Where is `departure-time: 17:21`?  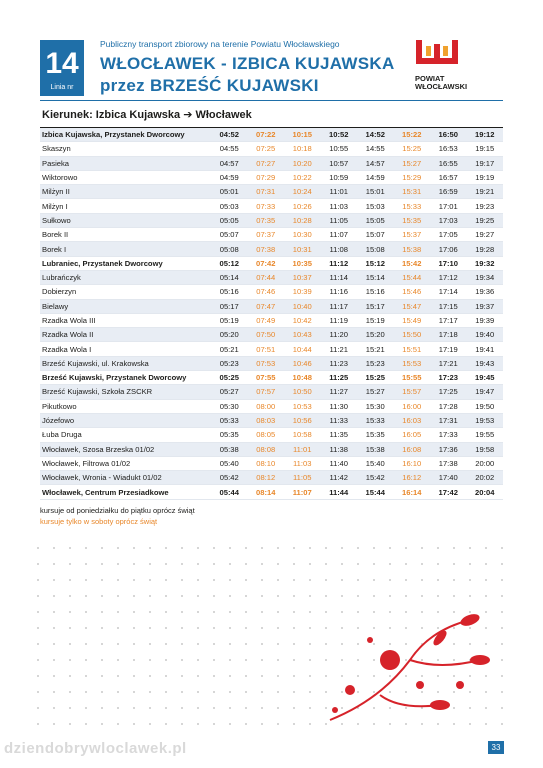
departure-time: 17:21 is located at coordinates (448, 364).